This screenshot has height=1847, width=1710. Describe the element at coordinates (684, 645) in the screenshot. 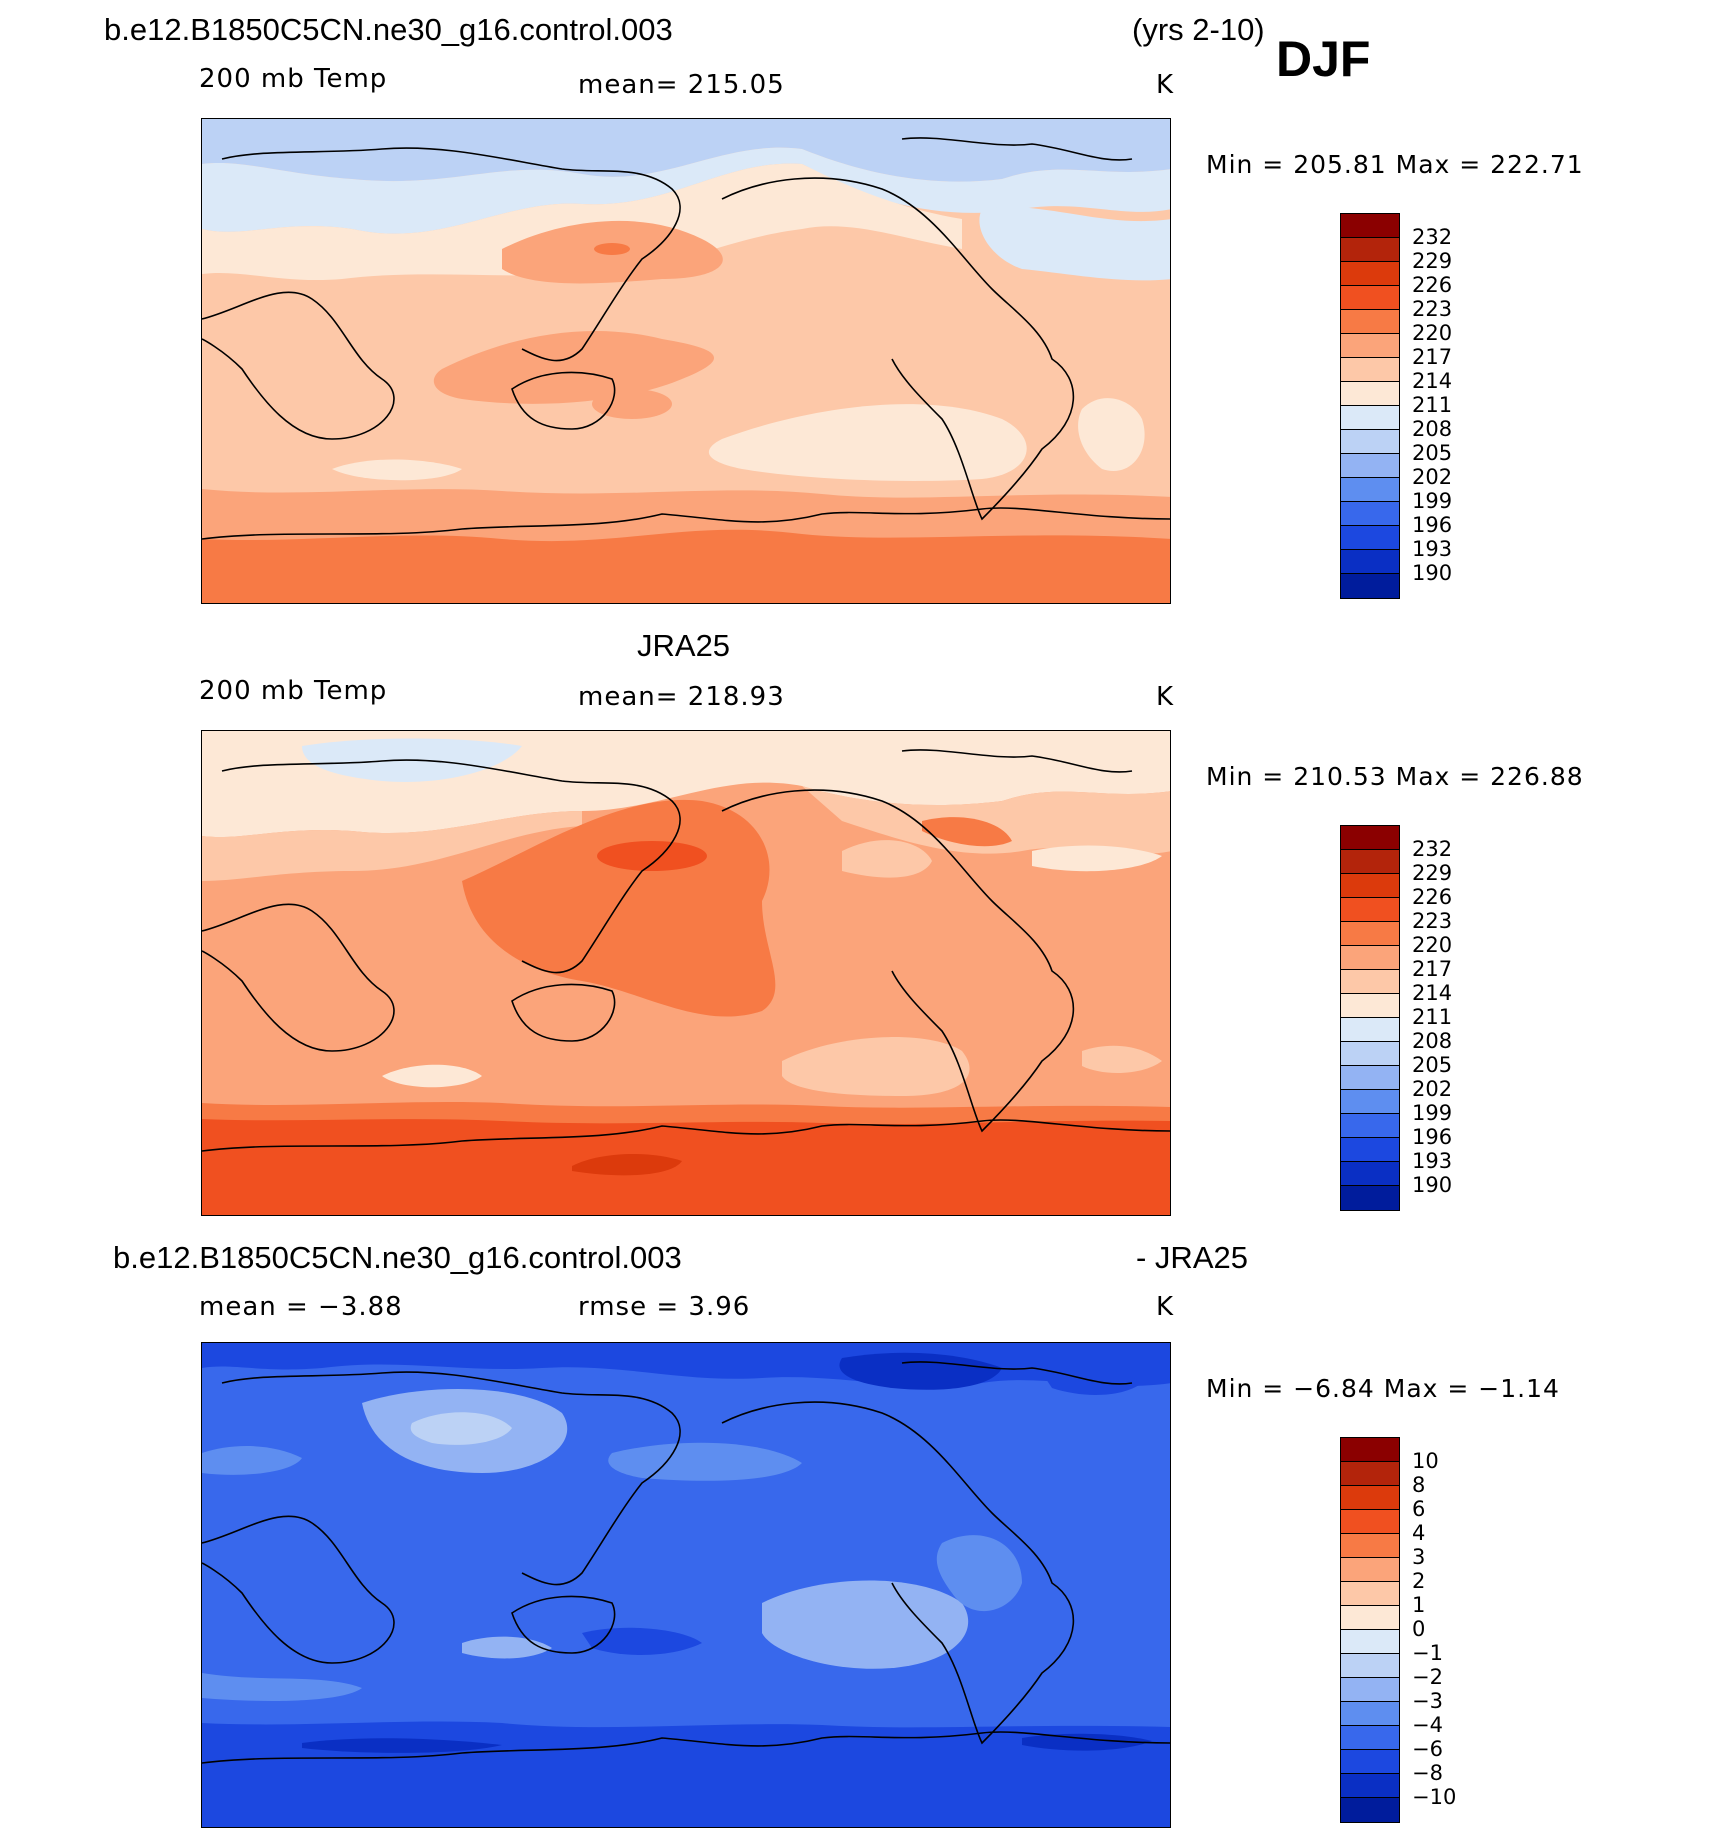

I see `panel2-title: JRA25` at that location.